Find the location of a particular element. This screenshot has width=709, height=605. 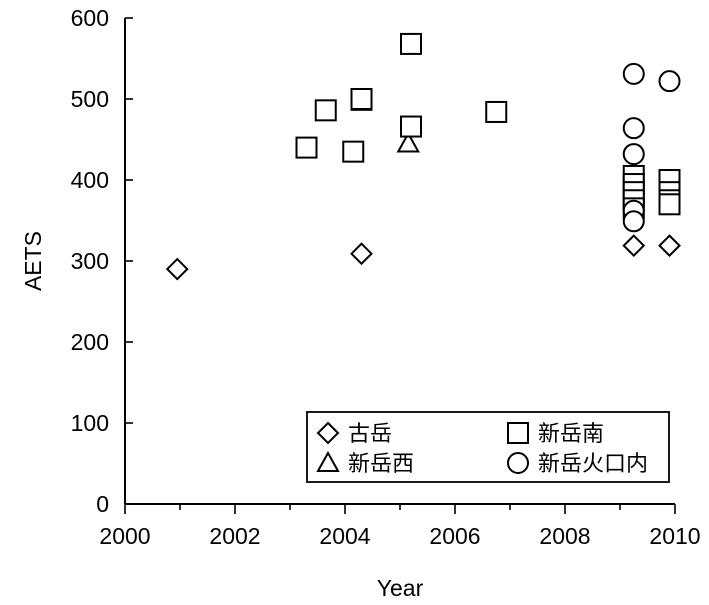

legend-label: 新岳火口内 is located at coordinates (593, 464).